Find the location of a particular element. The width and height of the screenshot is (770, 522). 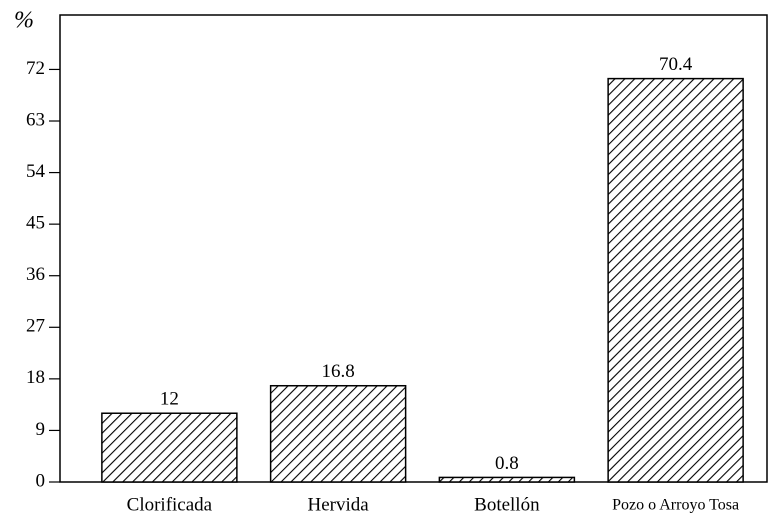

x-tick-label: Hervida is located at coordinates (339, 504).